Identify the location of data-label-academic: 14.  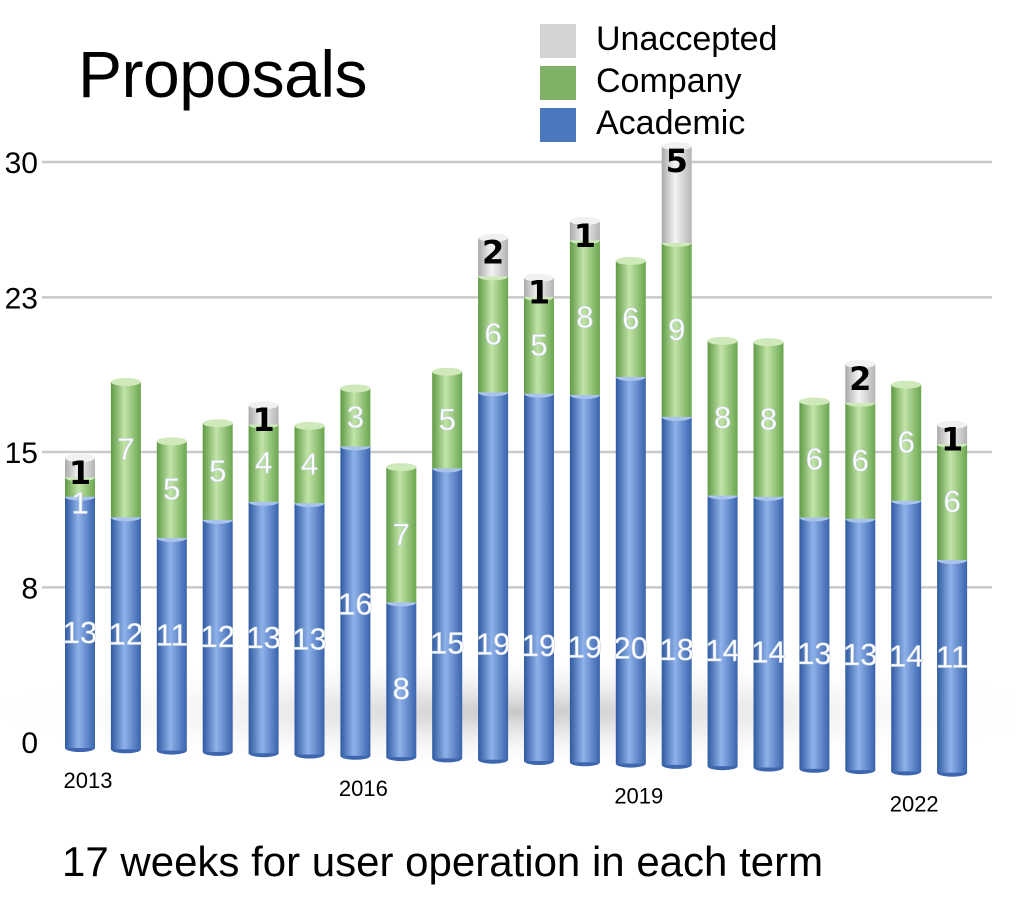
(906, 655).